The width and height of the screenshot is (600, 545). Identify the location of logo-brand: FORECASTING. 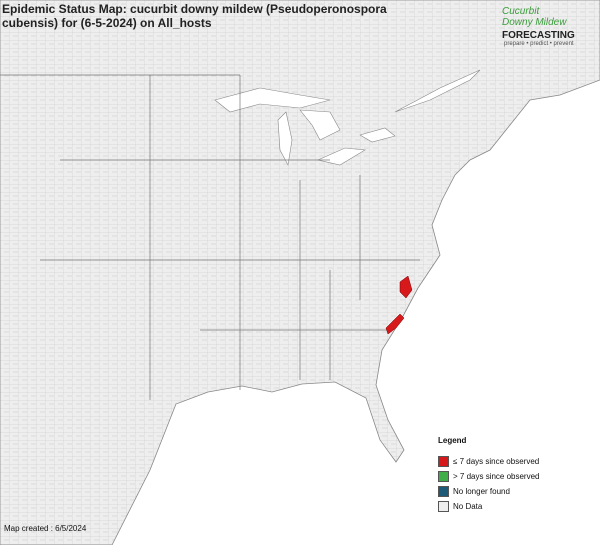
(538, 35).